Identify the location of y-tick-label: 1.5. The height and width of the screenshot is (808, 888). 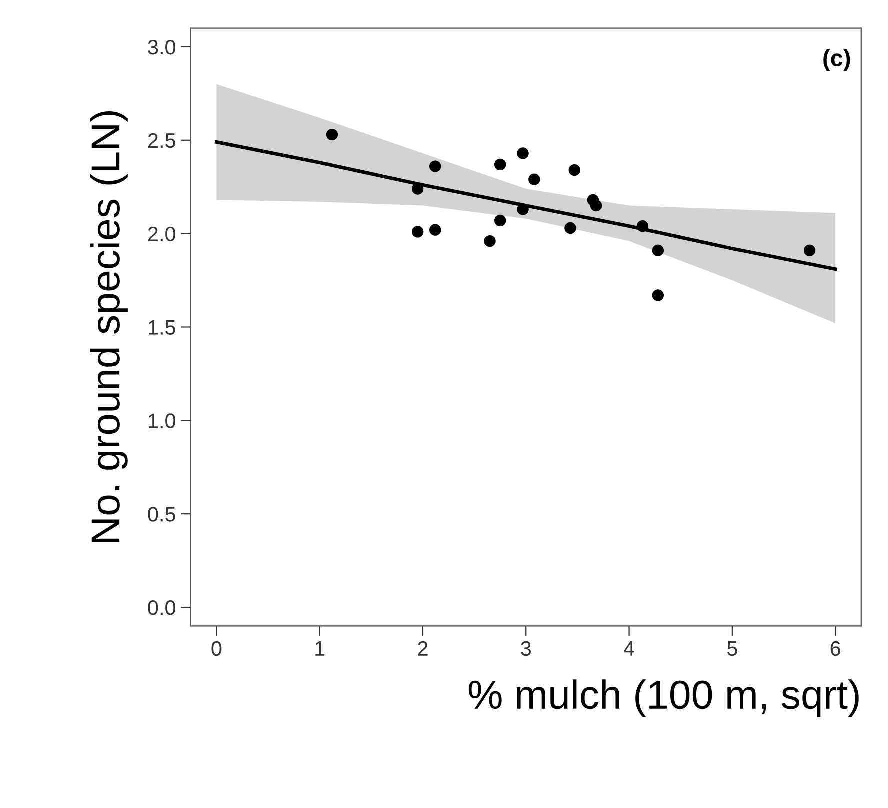
(162, 327).